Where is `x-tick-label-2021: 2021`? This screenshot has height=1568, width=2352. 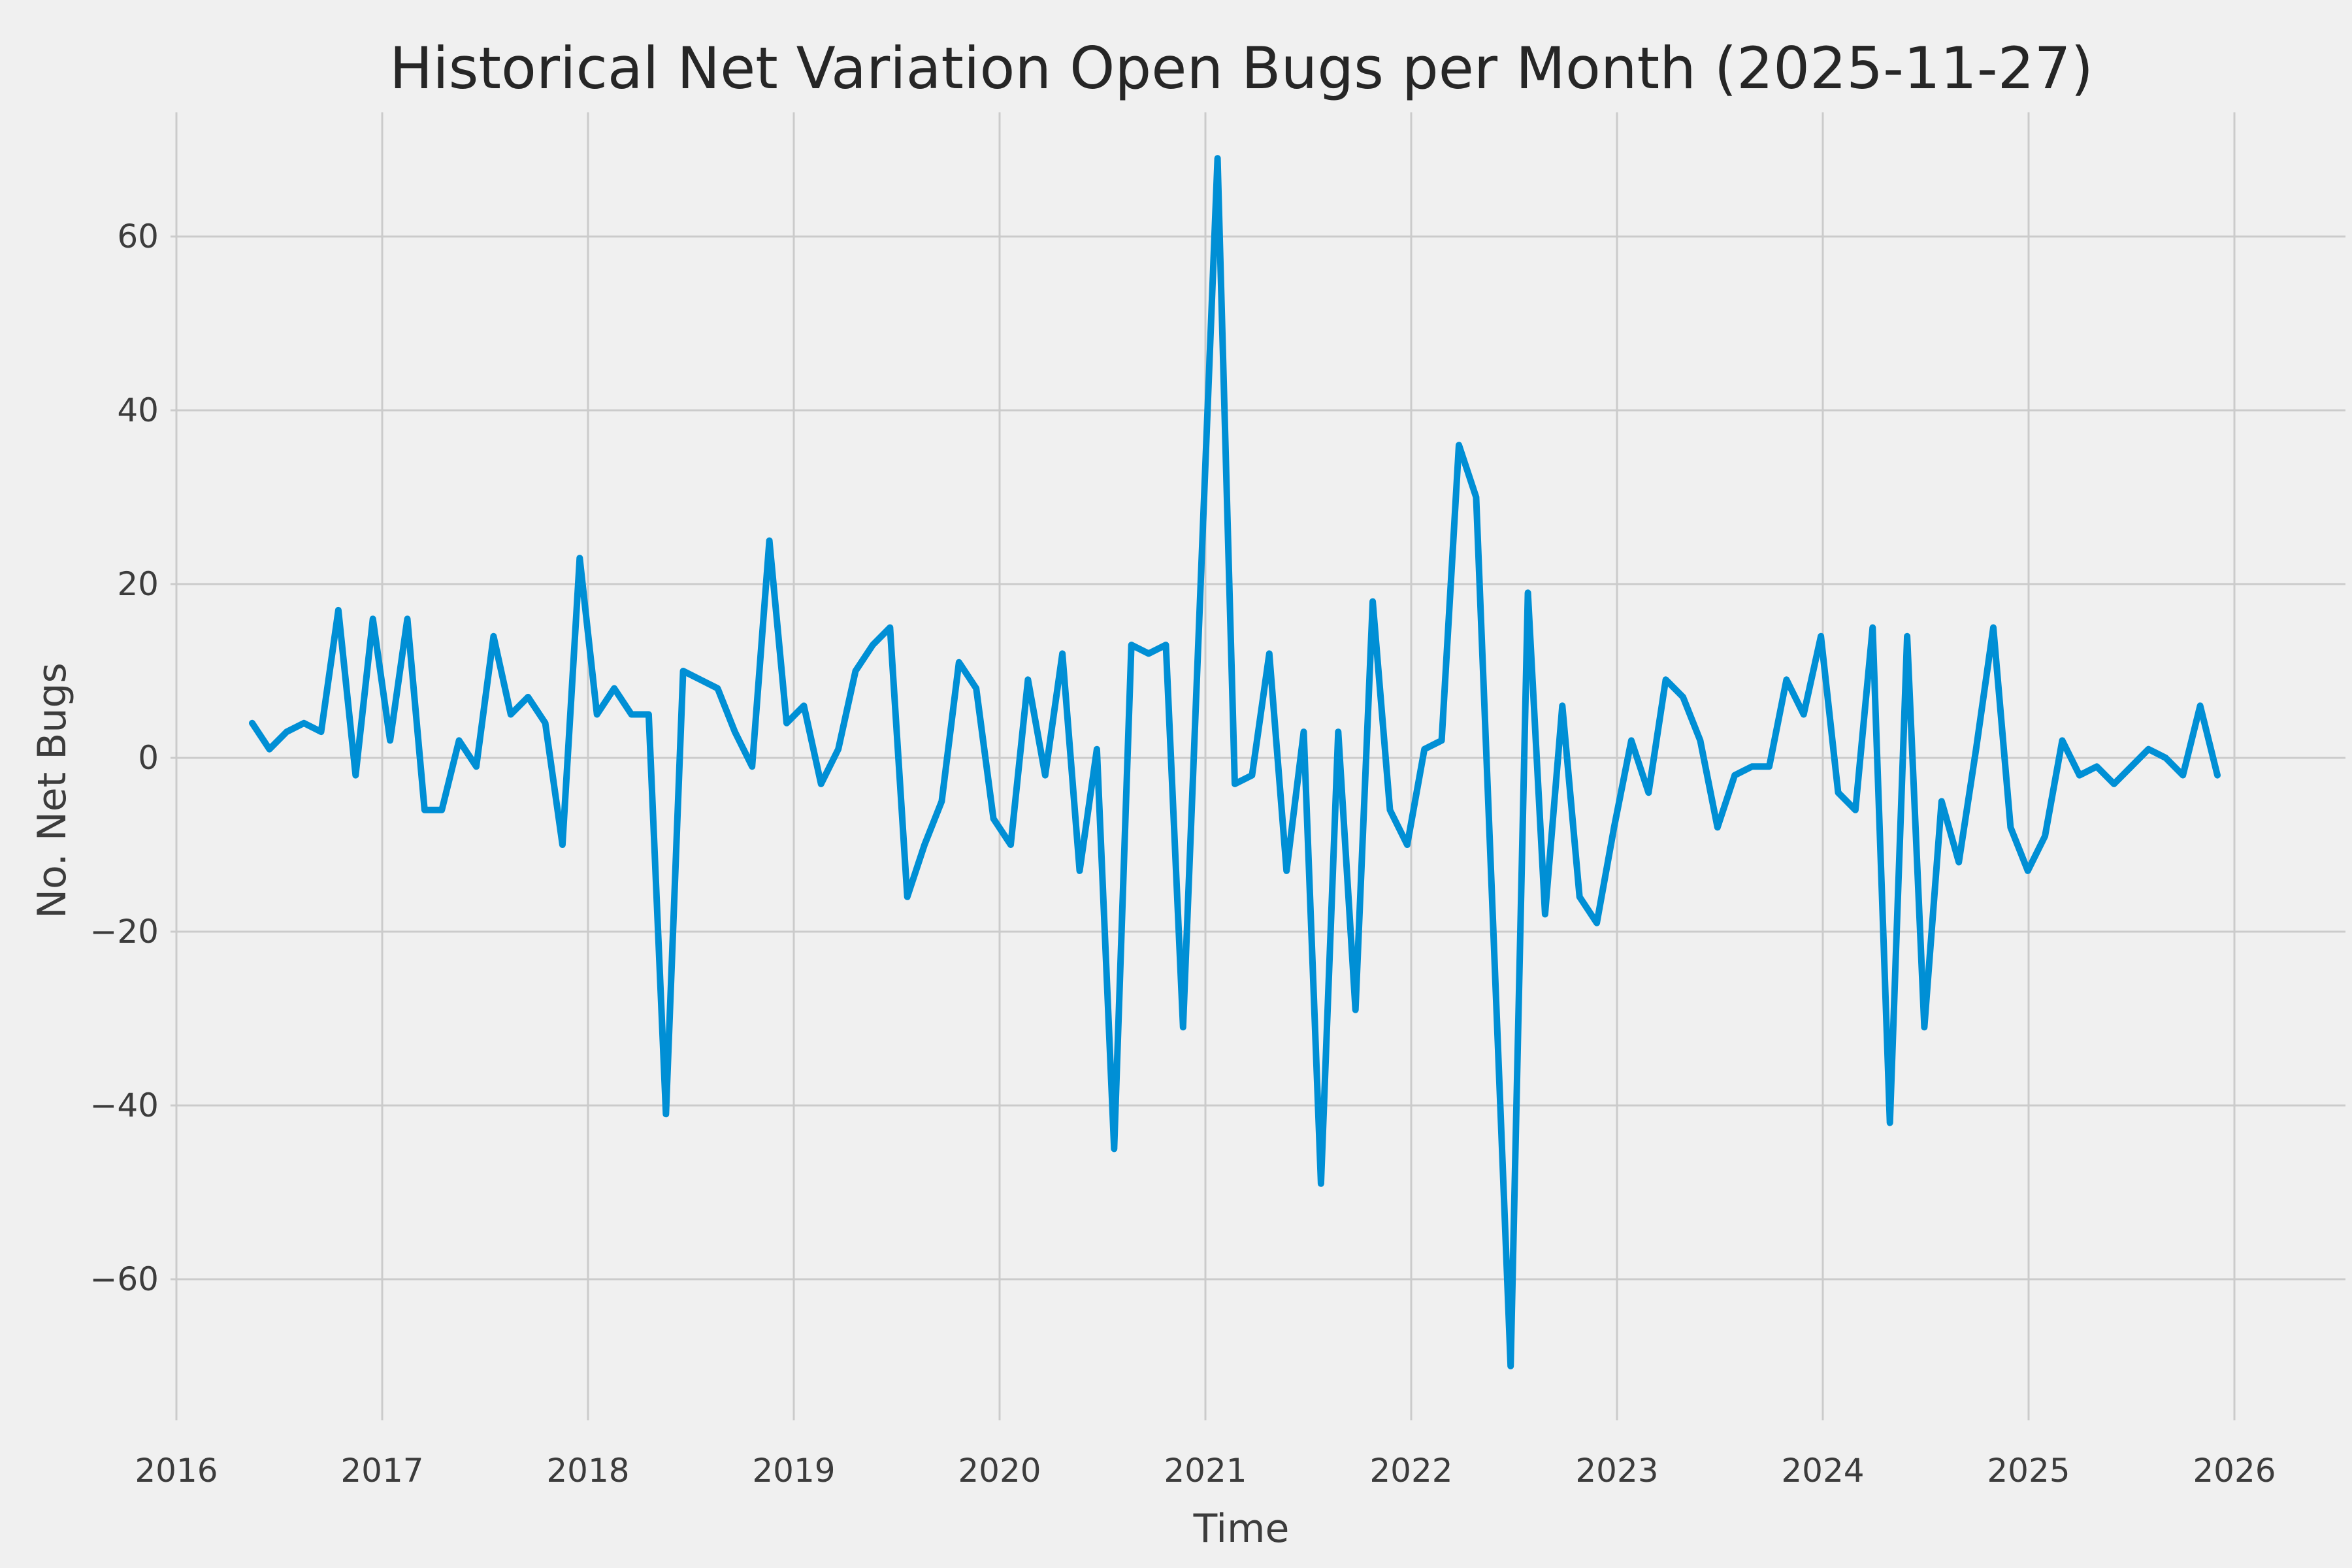 x-tick-label-2021: 2021 is located at coordinates (1205, 1471).